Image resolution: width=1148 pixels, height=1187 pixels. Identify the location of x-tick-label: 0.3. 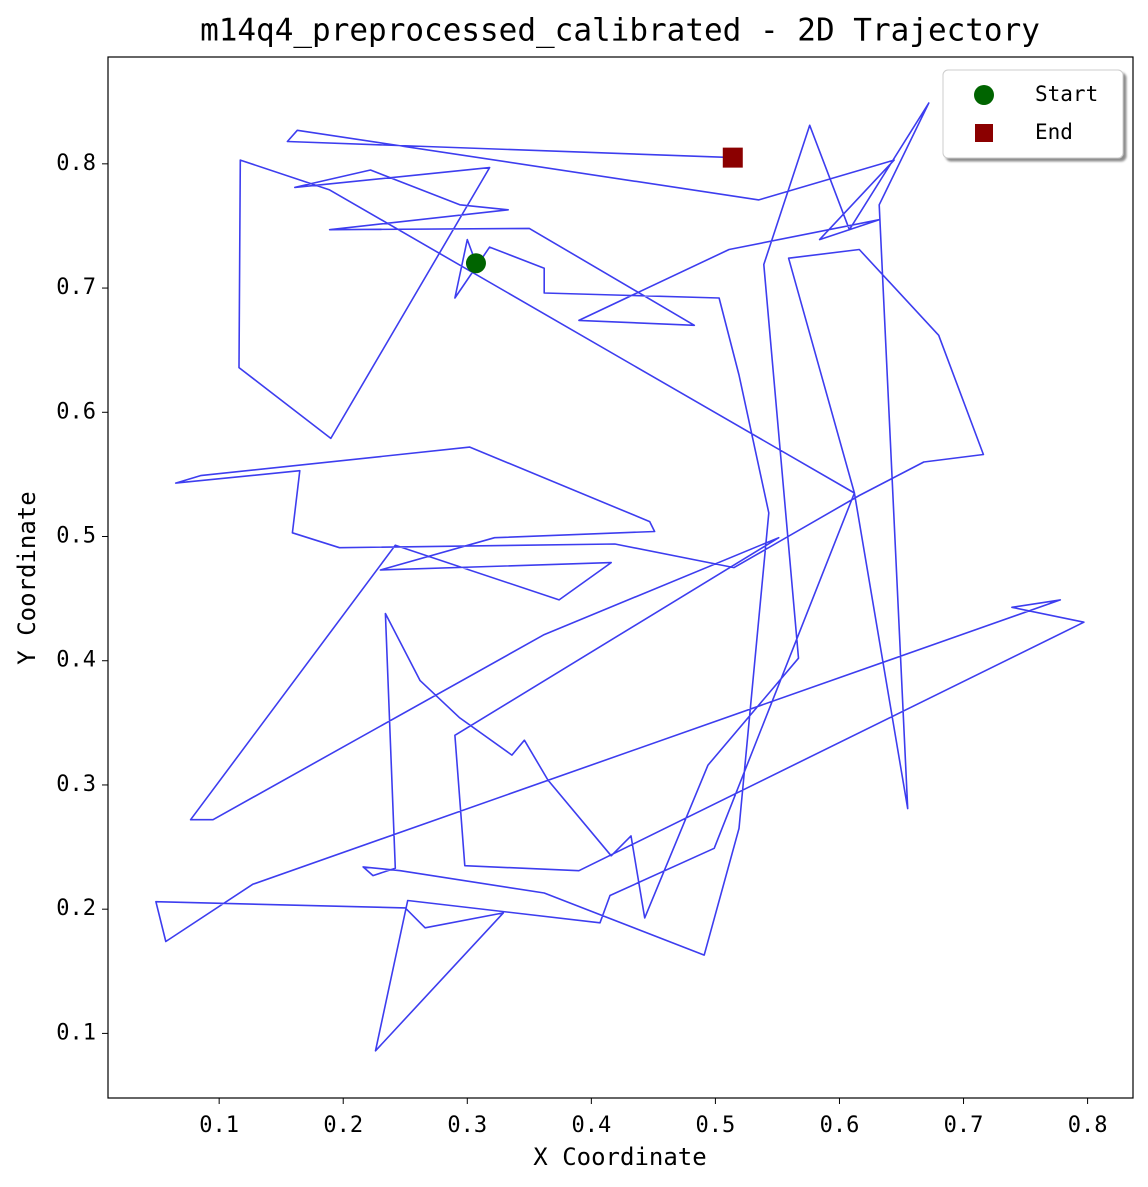
(467, 1125).